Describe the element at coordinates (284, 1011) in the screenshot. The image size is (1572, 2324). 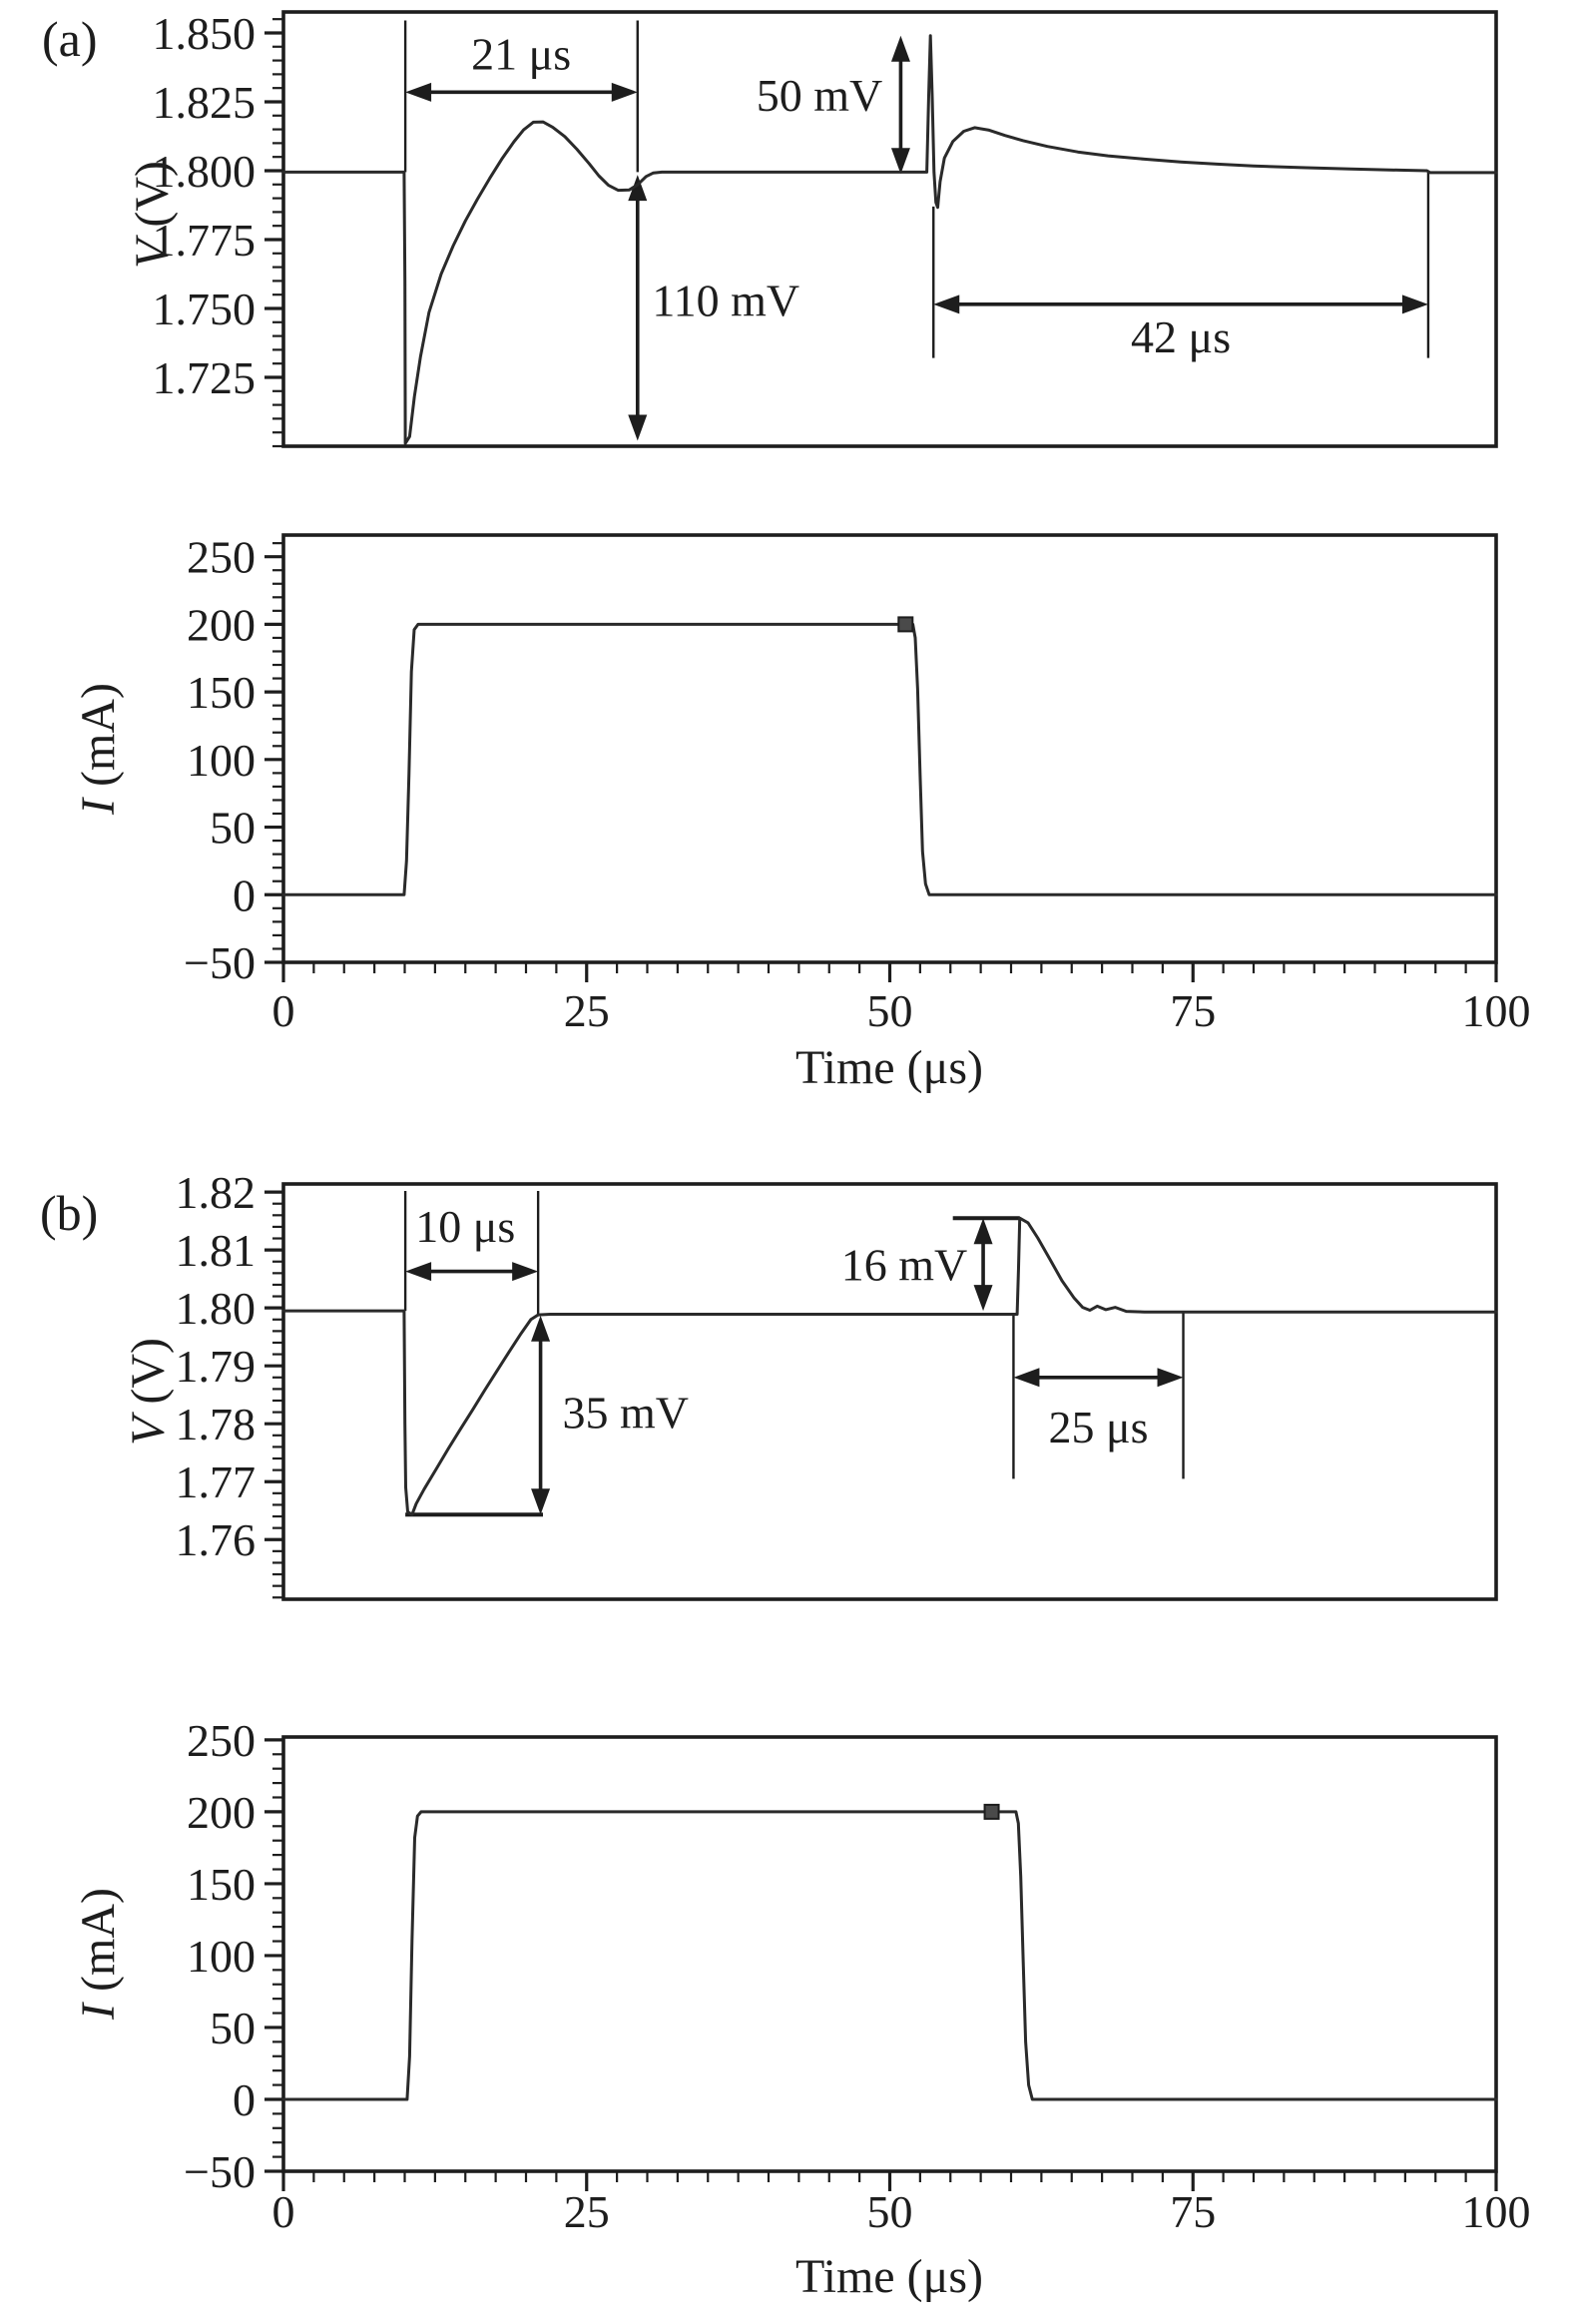
I see `panel-a-current-plot-x-tick-label: 0` at that location.